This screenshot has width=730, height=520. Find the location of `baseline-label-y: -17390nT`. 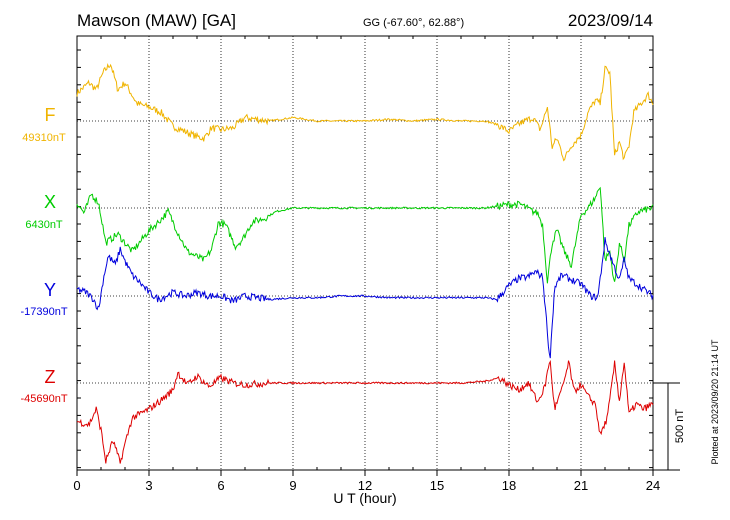

baseline-label-y: -17390nT is located at coordinates (43, 312).